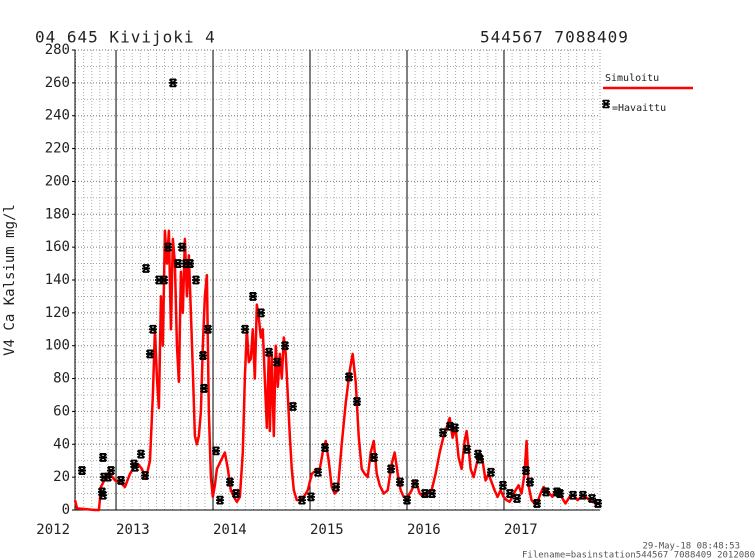  Describe the element at coordinates (554, 37) in the screenshot. I see `chart-subtitle: 544567 7088409` at that location.